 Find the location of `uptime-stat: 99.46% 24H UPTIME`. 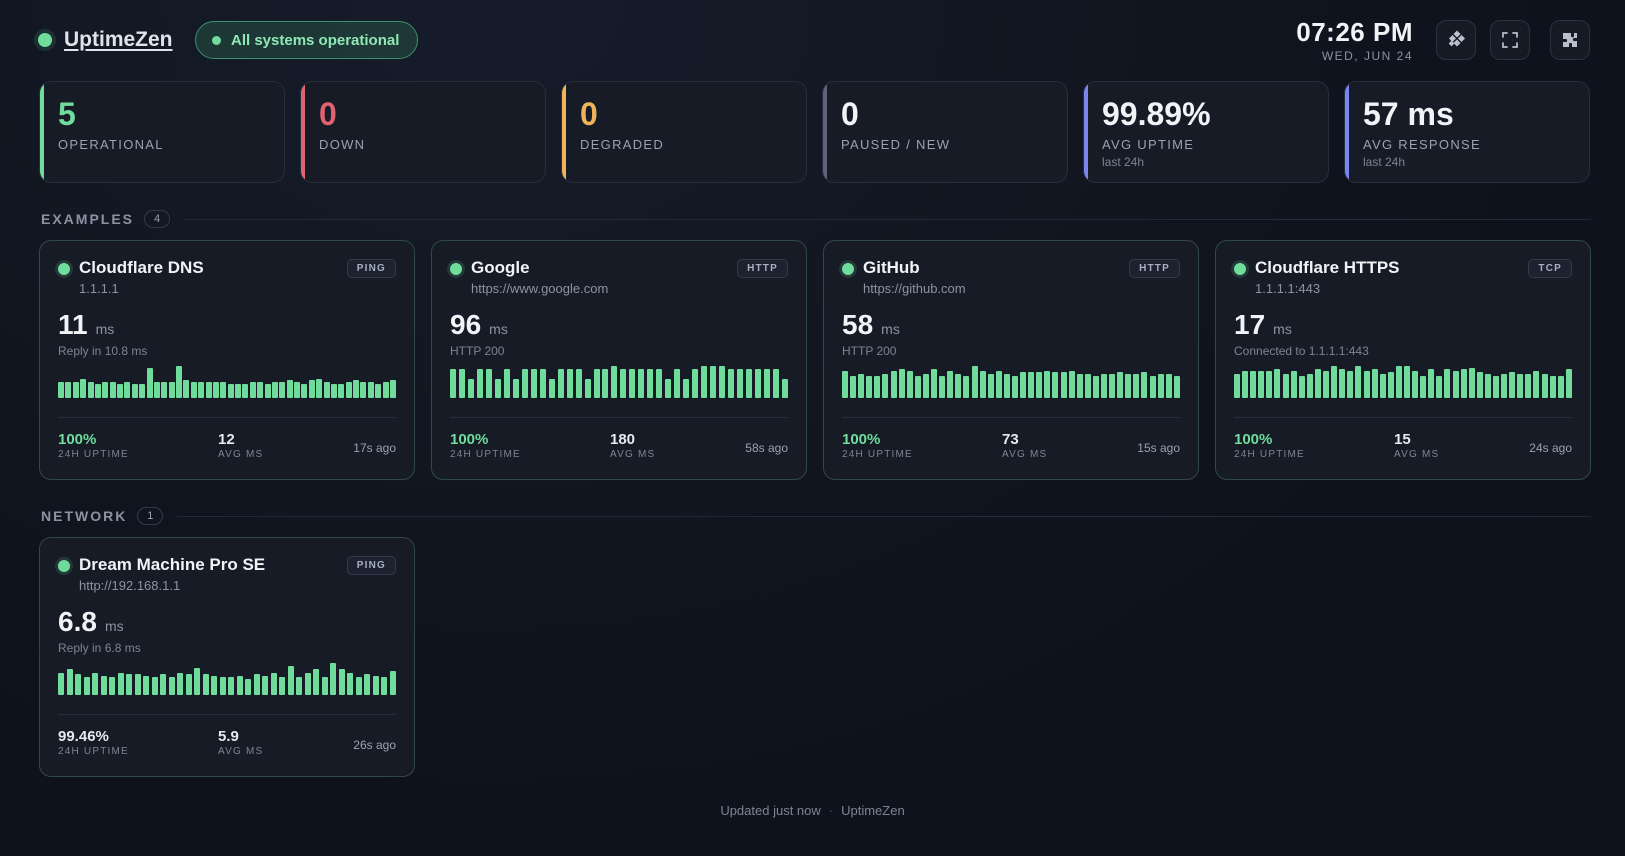

uptime-stat: 99.46% 24H UPTIME is located at coordinates (93, 742).